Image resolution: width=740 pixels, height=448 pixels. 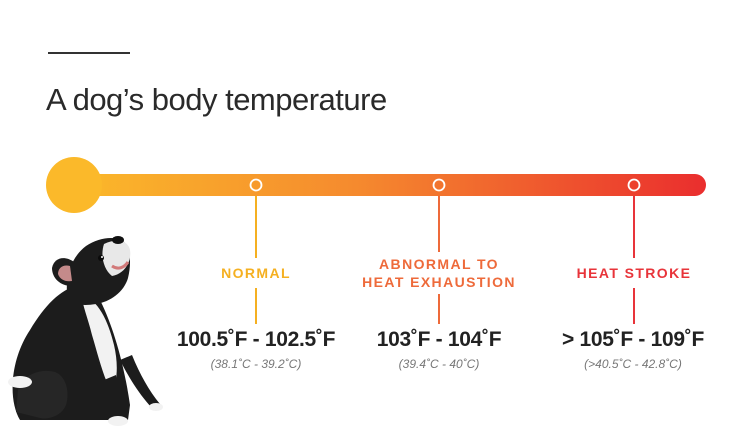 What do you see at coordinates (256, 364) in the screenshot?
I see `range-celsius-normal: (38.1˚C - 39.2˚C)` at bounding box center [256, 364].